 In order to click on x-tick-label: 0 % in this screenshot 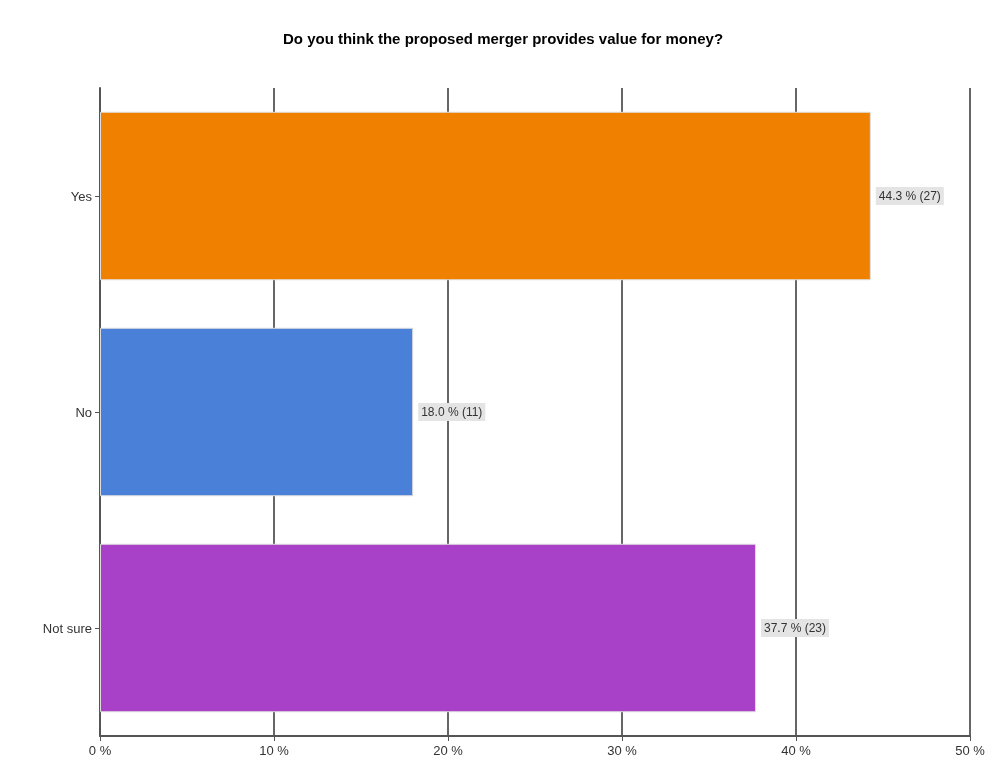, I will do `click(100, 750)`.